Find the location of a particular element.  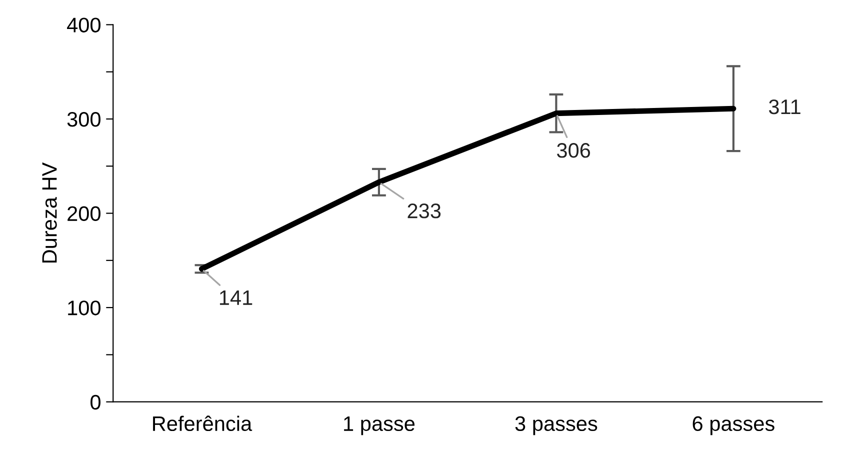

data-label: 306 is located at coordinates (573, 150).